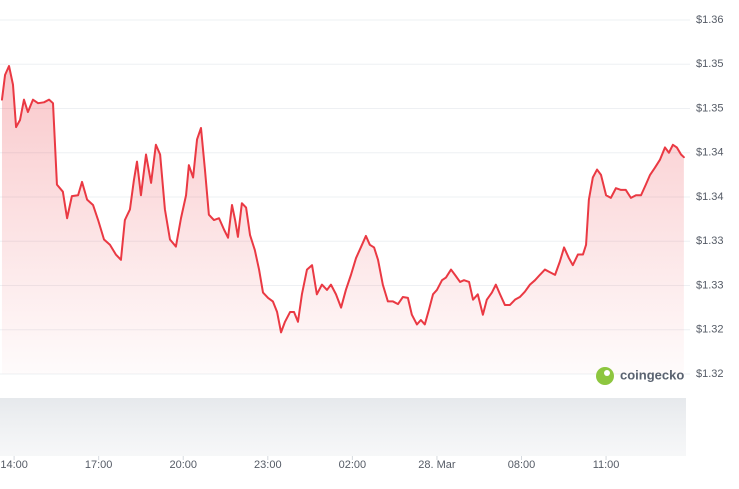 This screenshot has height=489, width=739. I want to click on x-tick-label: 14:00, so click(14, 465).